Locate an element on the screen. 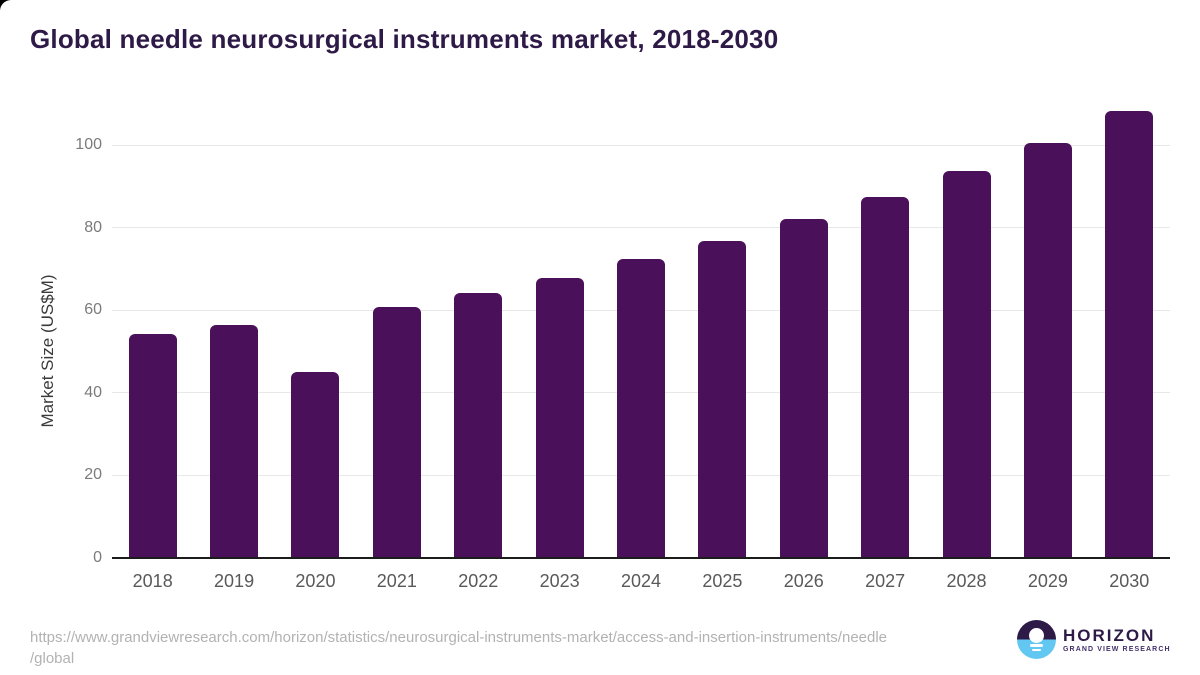 The width and height of the screenshot is (1200, 675). logo-tagline: GRAND VIEW RESEARCH is located at coordinates (1117, 649).